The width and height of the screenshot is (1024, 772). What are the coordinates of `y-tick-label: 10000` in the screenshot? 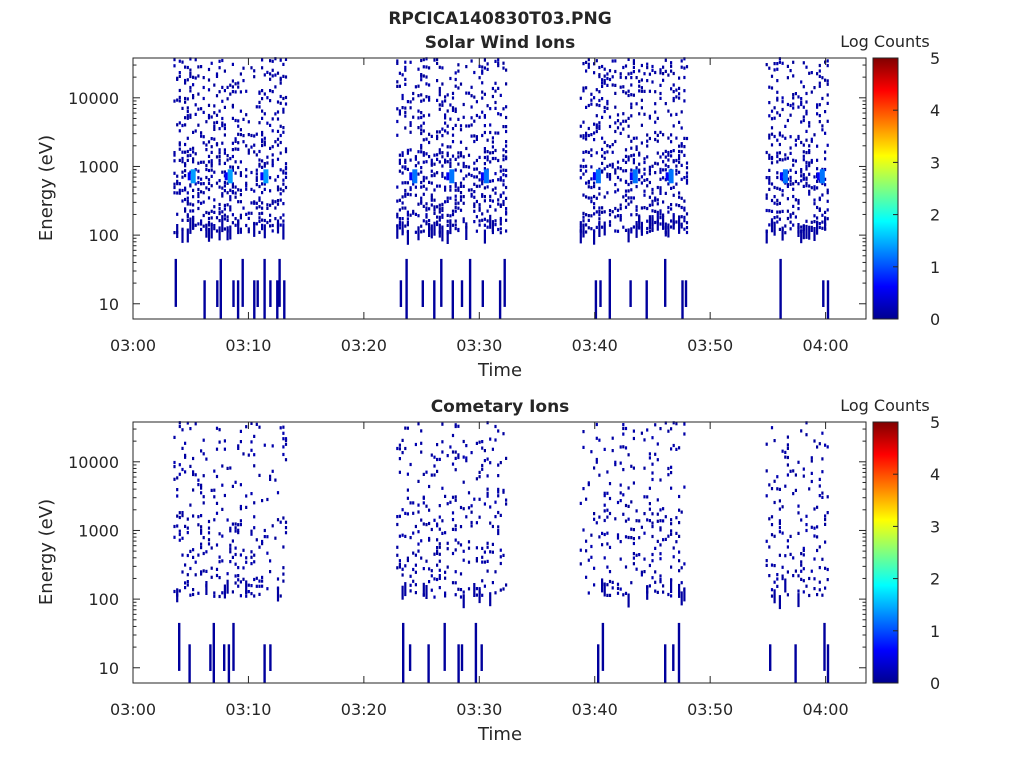 It's located at (93, 98).